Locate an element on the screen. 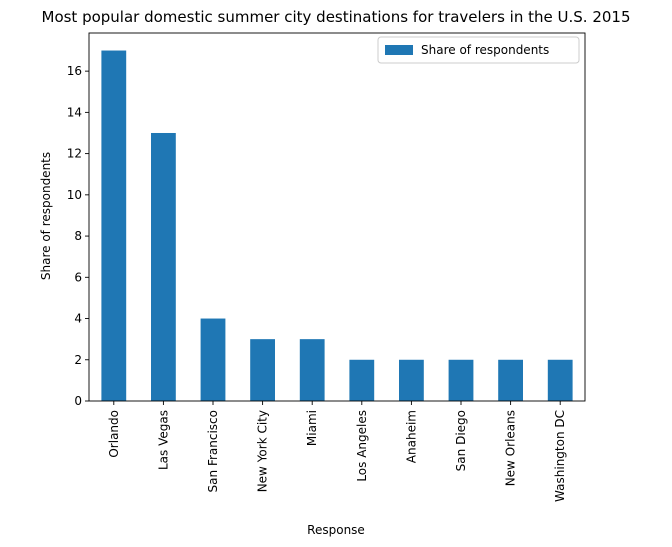 The height and width of the screenshot is (547, 672). y-tick-label: 14 is located at coordinates (74, 112).